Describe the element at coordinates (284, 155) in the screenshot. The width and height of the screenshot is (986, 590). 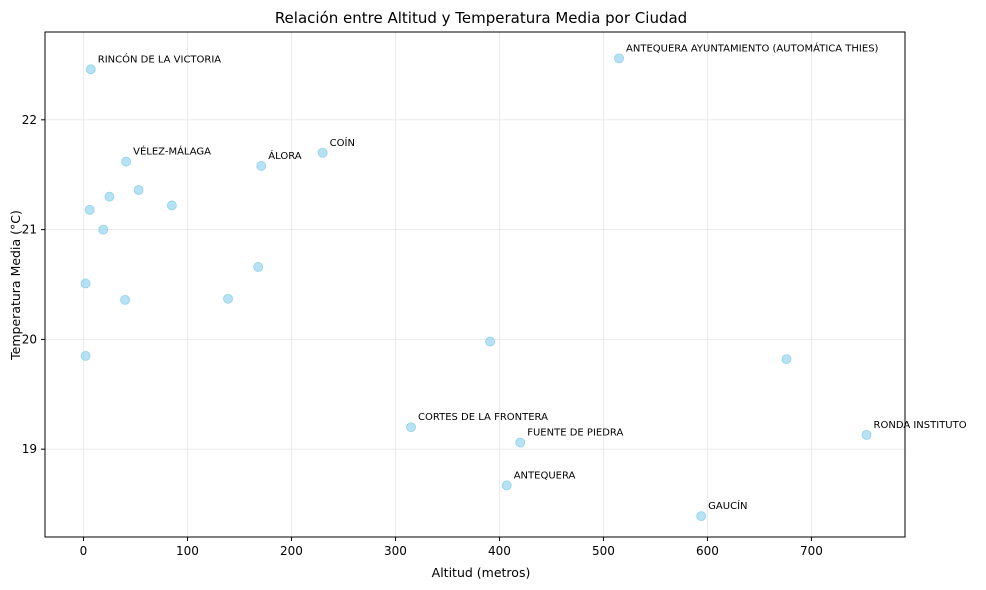
I see `point-label: ÁLORA` at that location.